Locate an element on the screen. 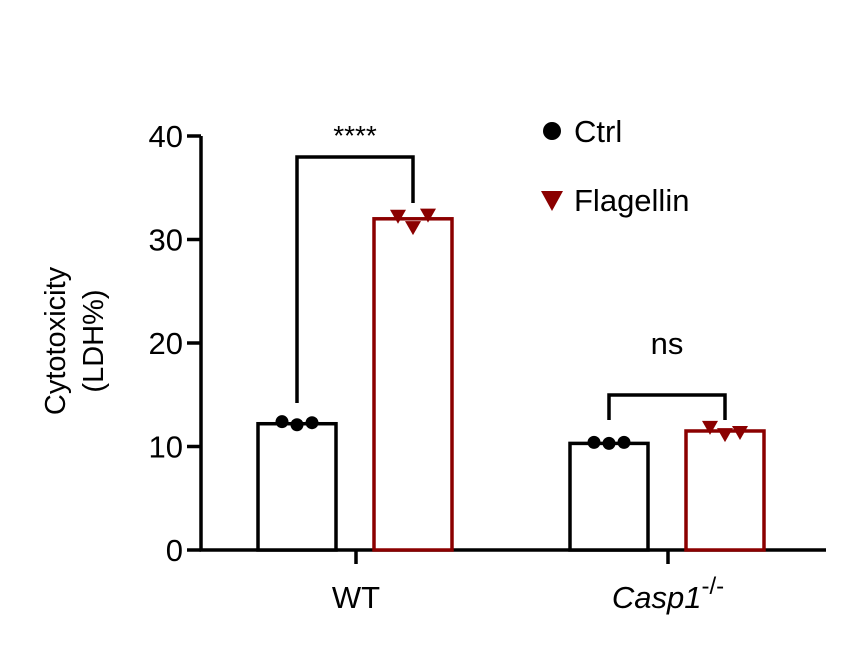 Image resolution: width=841 pixels, height=645 pixels. y-axis-label-line2: (LDH%) is located at coordinates (94, 340).